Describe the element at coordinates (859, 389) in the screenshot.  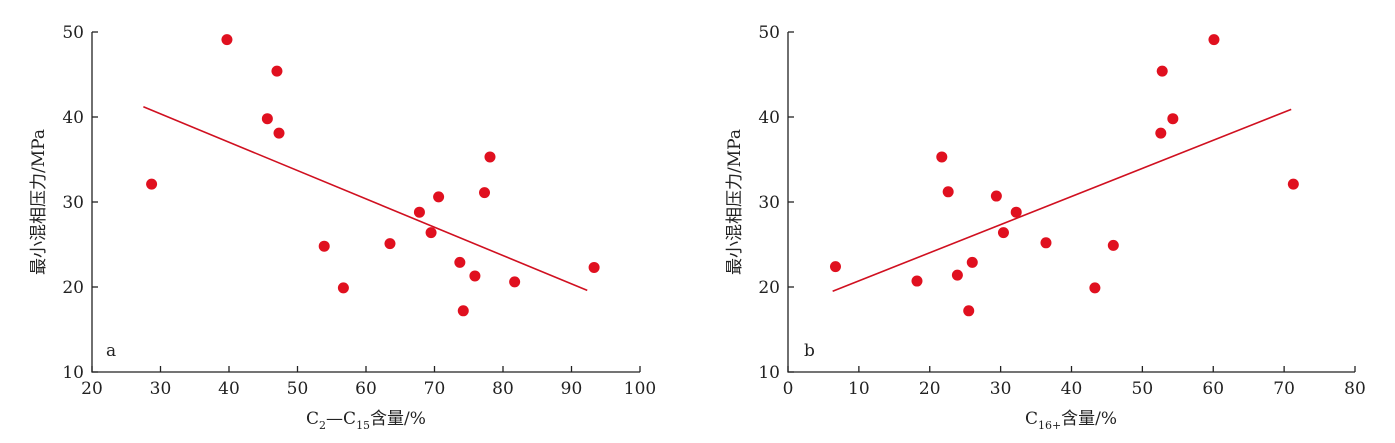
I see `x-tick-label: 10` at that location.